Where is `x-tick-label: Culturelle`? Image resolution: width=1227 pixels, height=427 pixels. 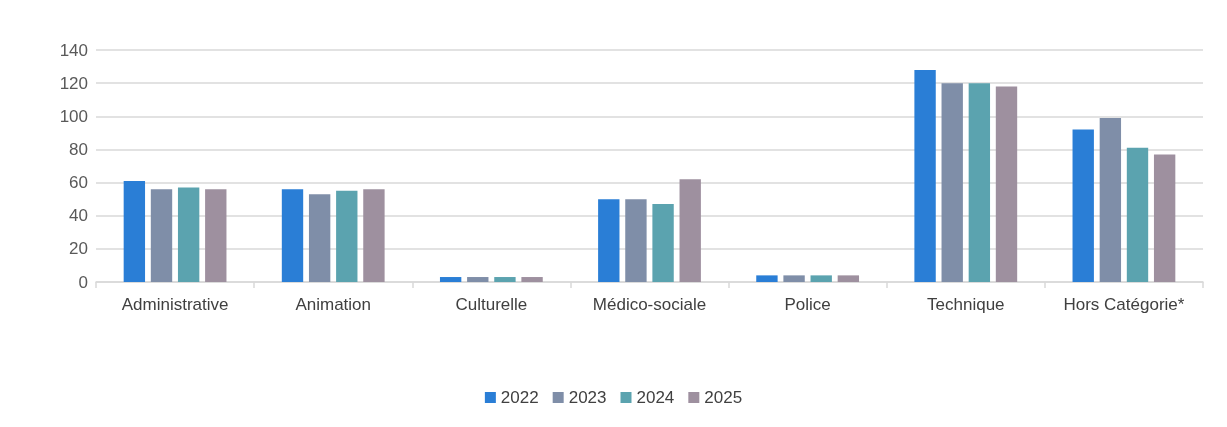
x-tick-label: Culturelle is located at coordinates (491, 304).